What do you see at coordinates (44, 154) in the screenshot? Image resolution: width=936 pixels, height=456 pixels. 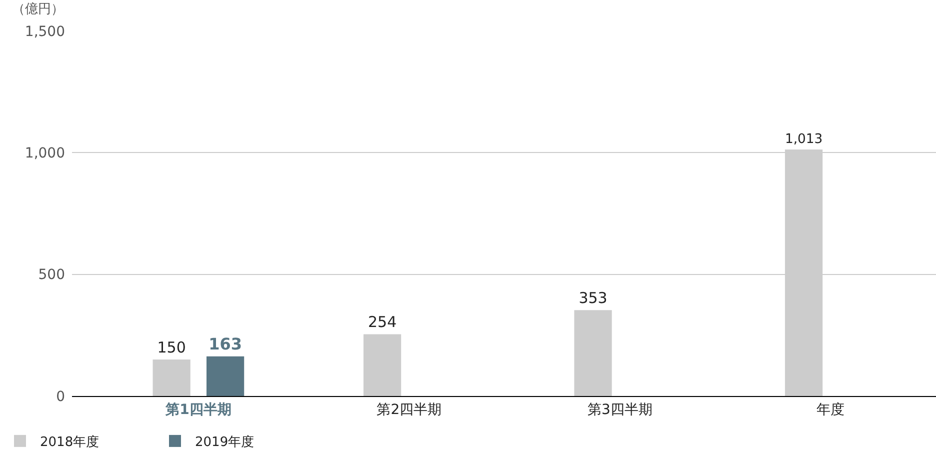 I see `y-tick-label: 1,000` at bounding box center [44, 154].